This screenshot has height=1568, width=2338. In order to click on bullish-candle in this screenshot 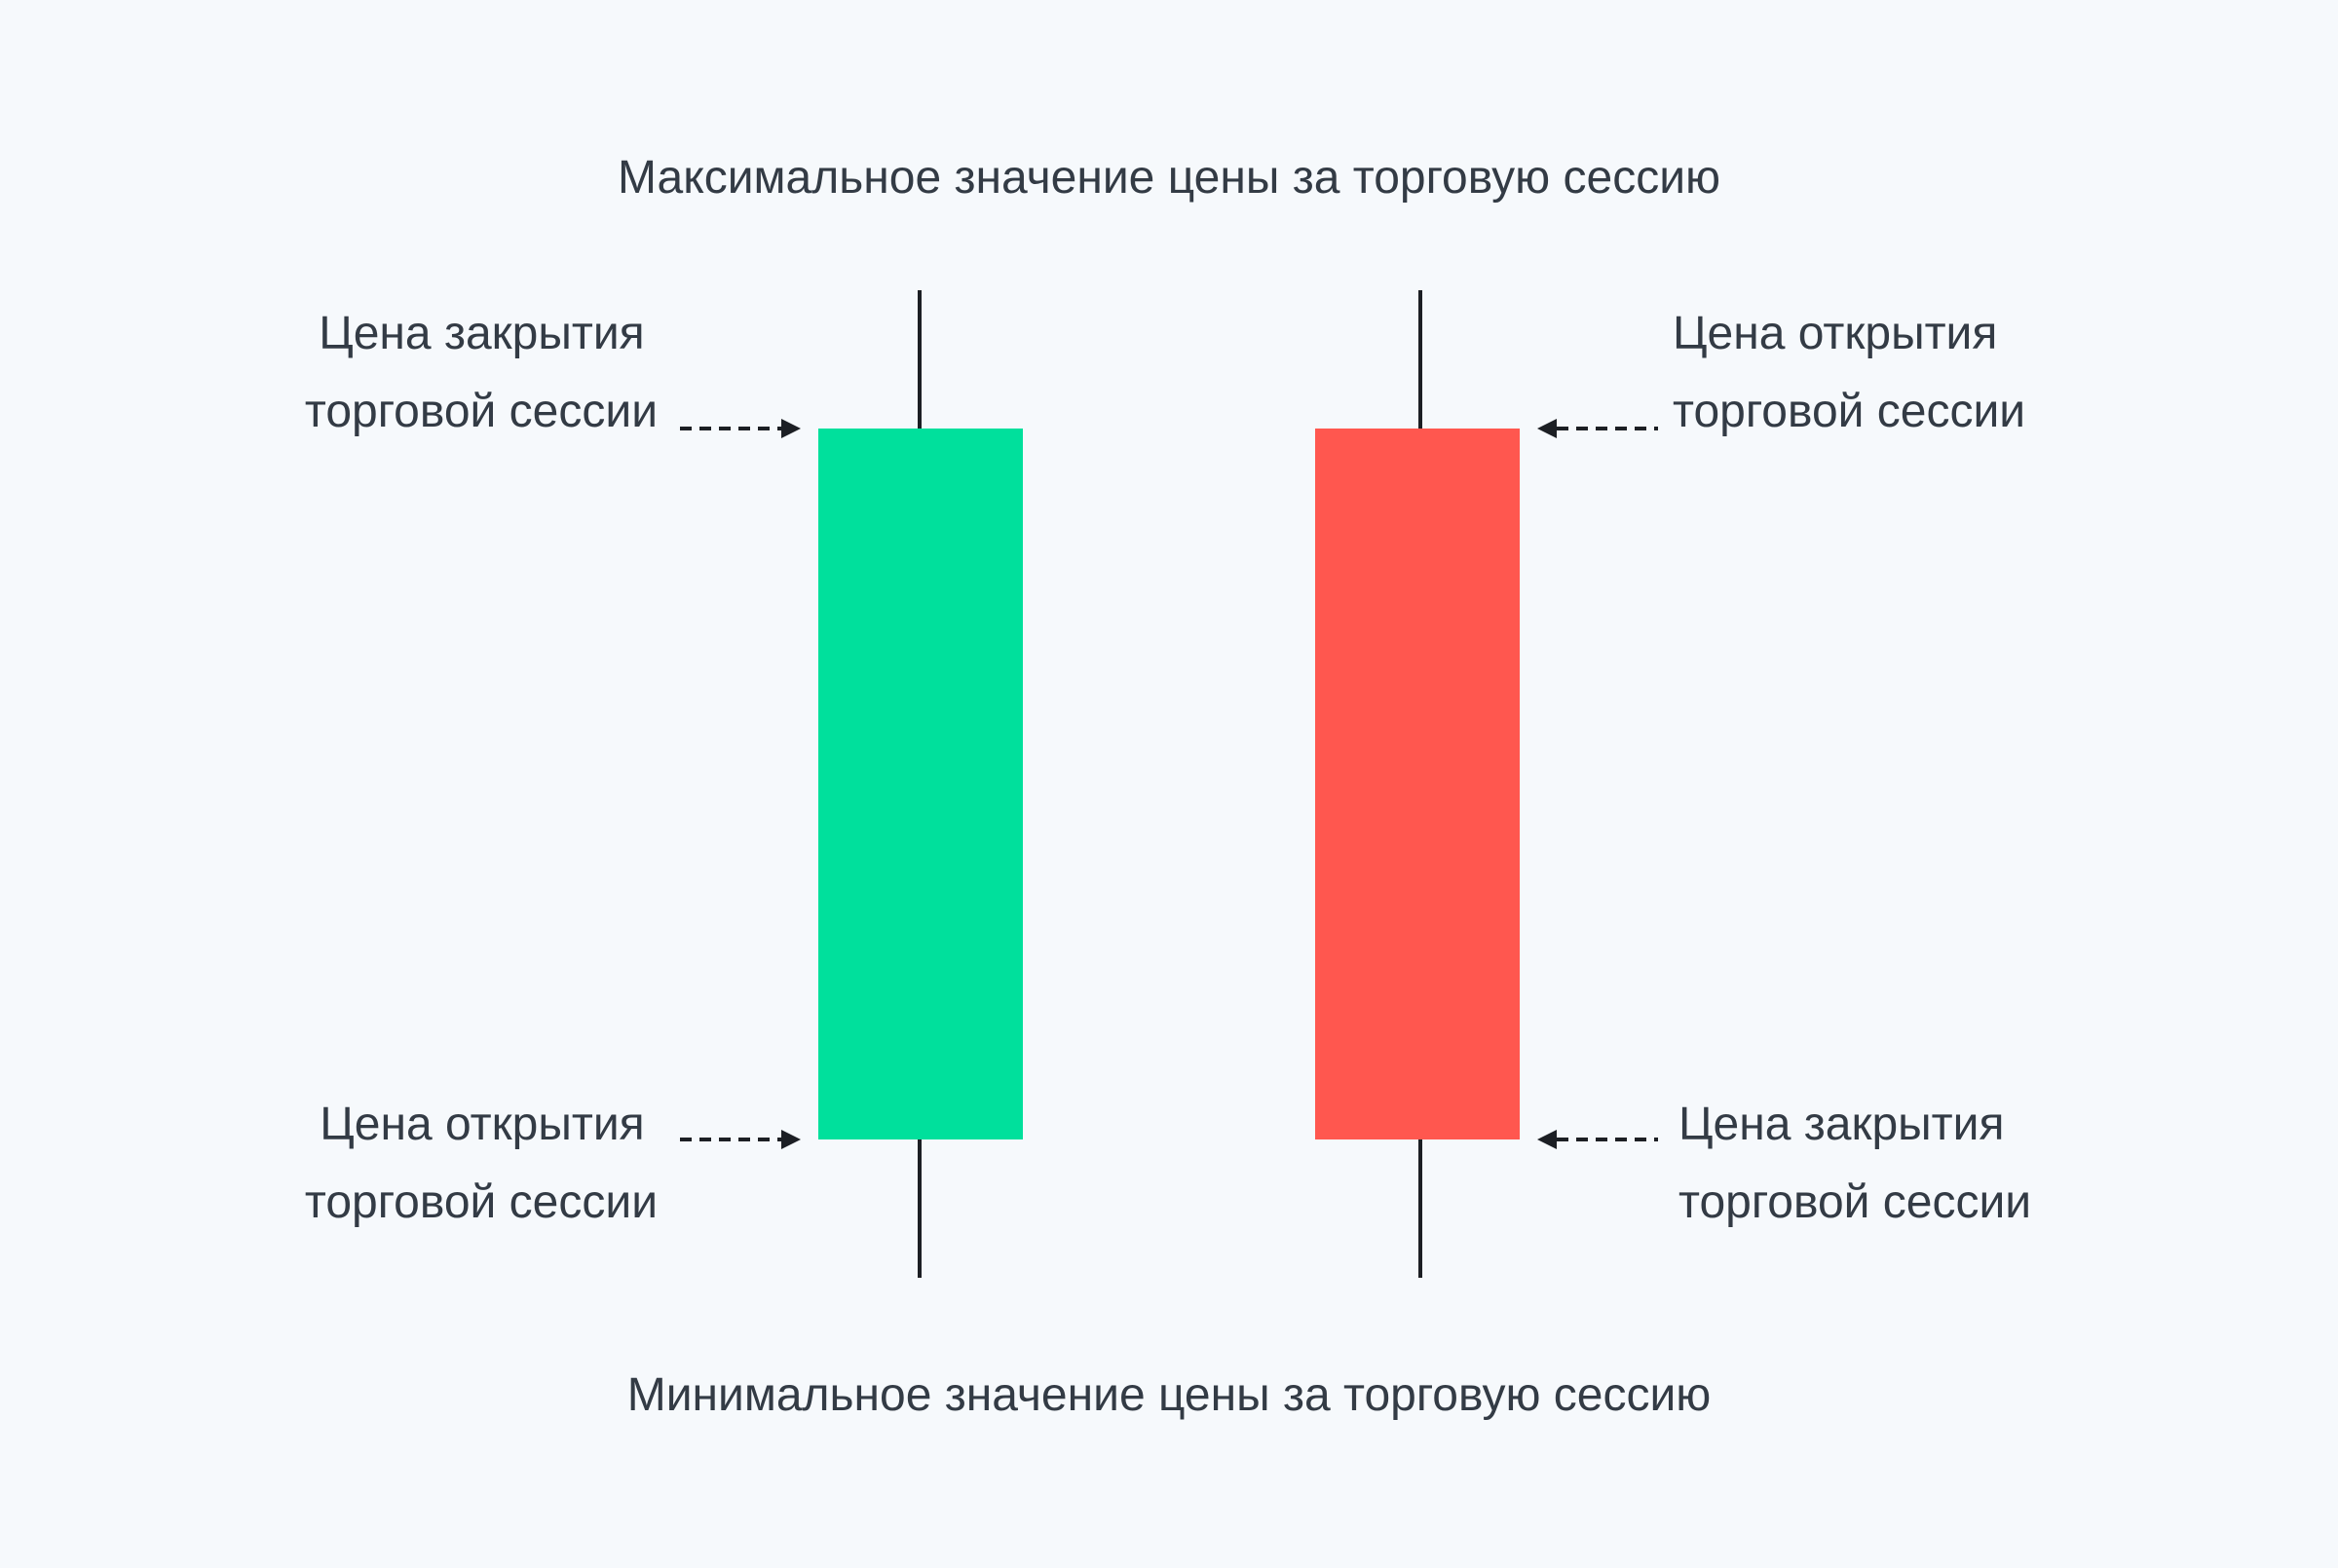, I will do `click(920, 784)`.